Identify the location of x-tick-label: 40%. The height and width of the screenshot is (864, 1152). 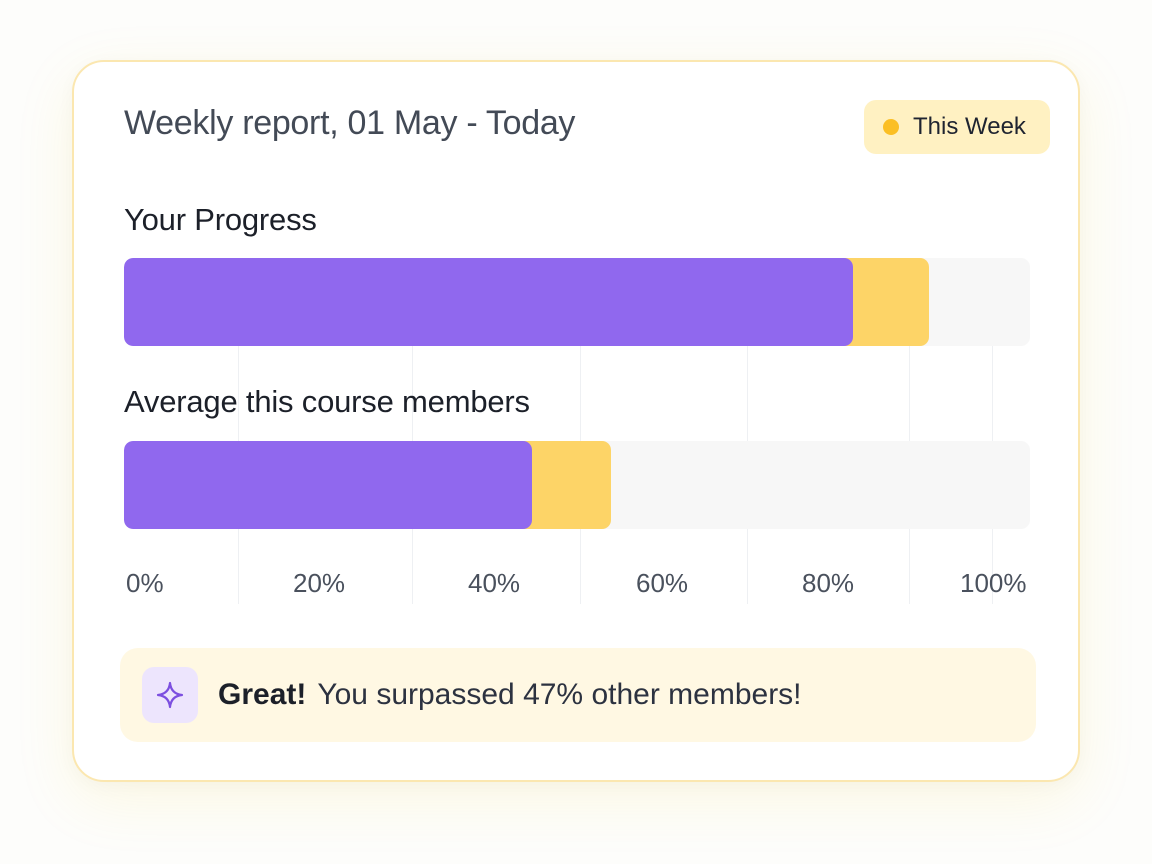
(494, 583).